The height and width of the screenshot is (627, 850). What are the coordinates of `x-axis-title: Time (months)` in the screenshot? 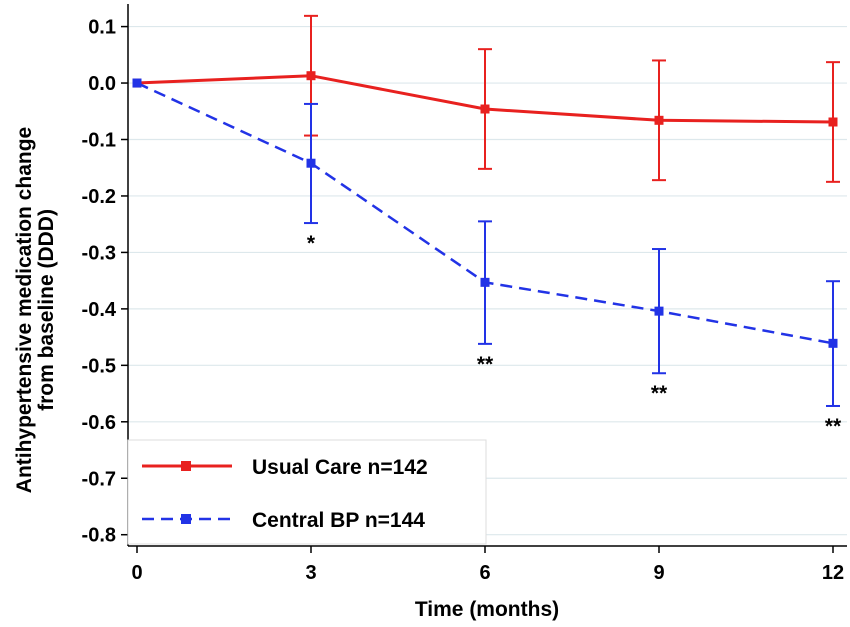 It's located at (487, 609).